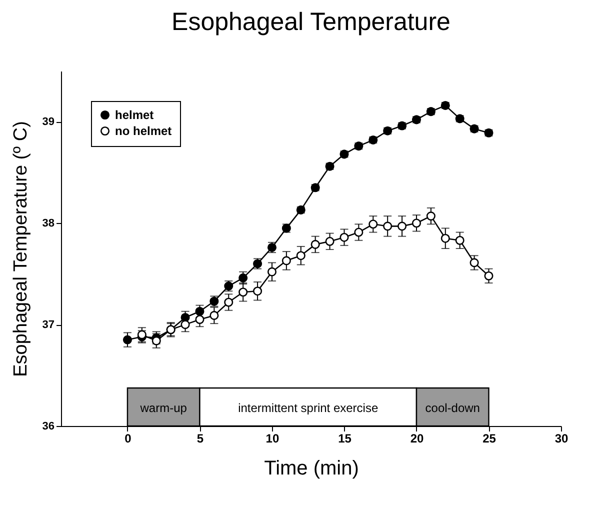 This screenshot has height=514, width=590. What do you see at coordinates (21, 249) in the screenshot?
I see `y-axis-title: Esophageal Temperature (º C)` at bounding box center [21, 249].